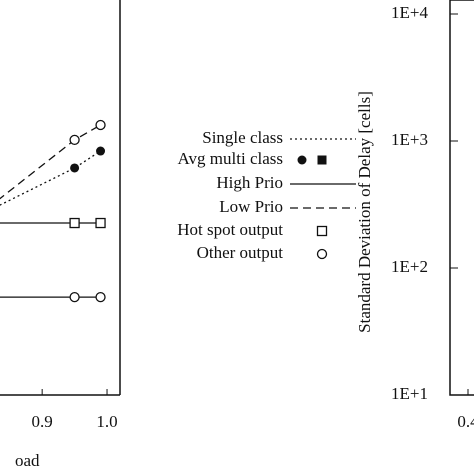 Image resolution: width=474 pixels, height=474 pixels. What do you see at coordinates (461, 198) in the screenshot?
I see `right-frame` at bounding box center [461, 198].